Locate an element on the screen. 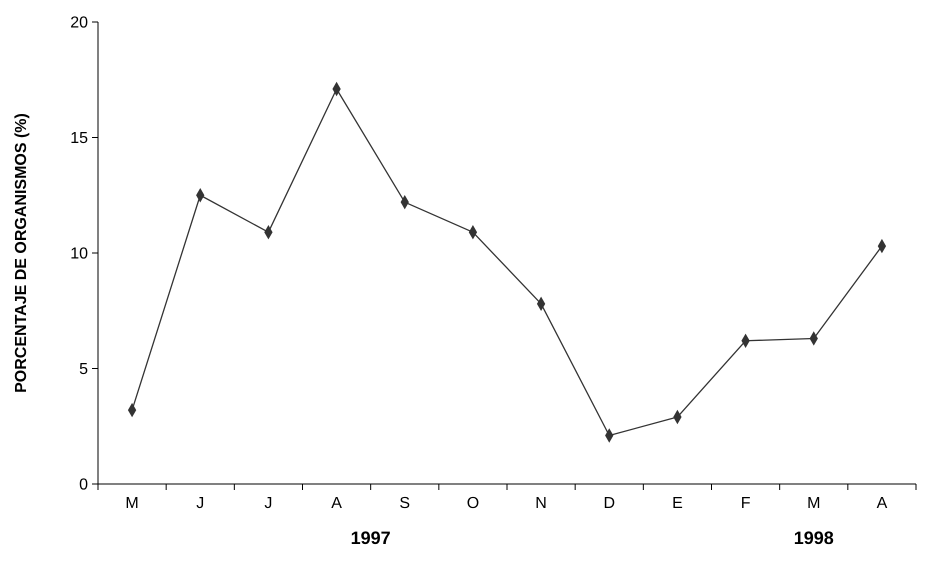  x-tick-label: F is located at coordinates (745, 503).